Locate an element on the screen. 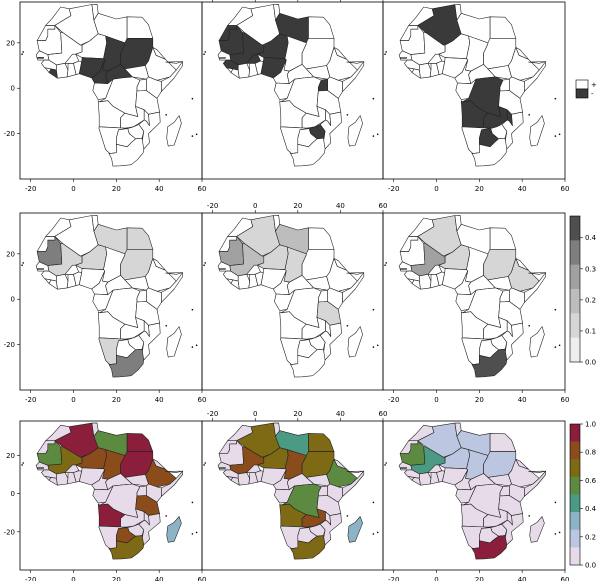 This screenshot has width=600, height=581. map-panel-r1-c3: -20 0 20 40 60 is located at coordinates (476, 97).